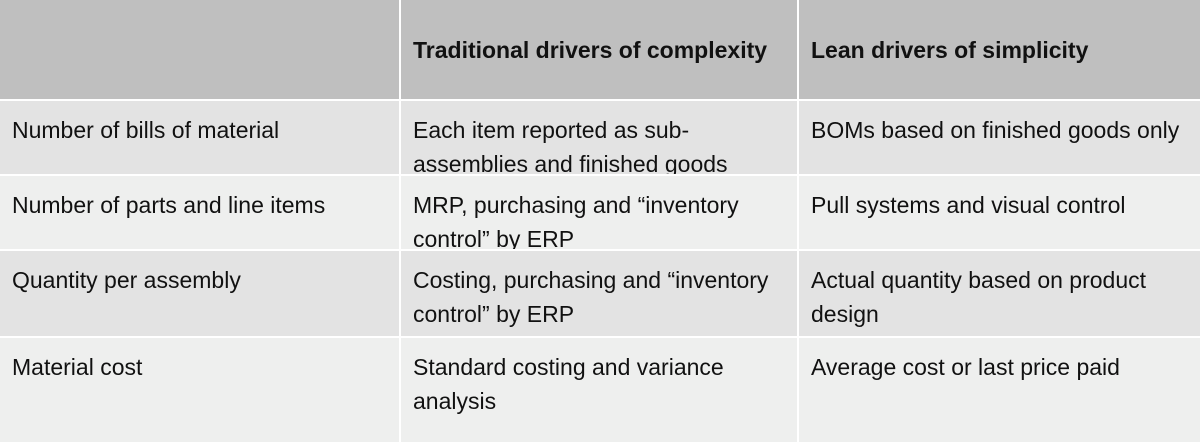 The width and height of the screenshot is (1200, 442). Describe the element at coordinates (999, 138) in the screenshot. I see `table-cell-lean: BOMs based on finished goods only` at that location.